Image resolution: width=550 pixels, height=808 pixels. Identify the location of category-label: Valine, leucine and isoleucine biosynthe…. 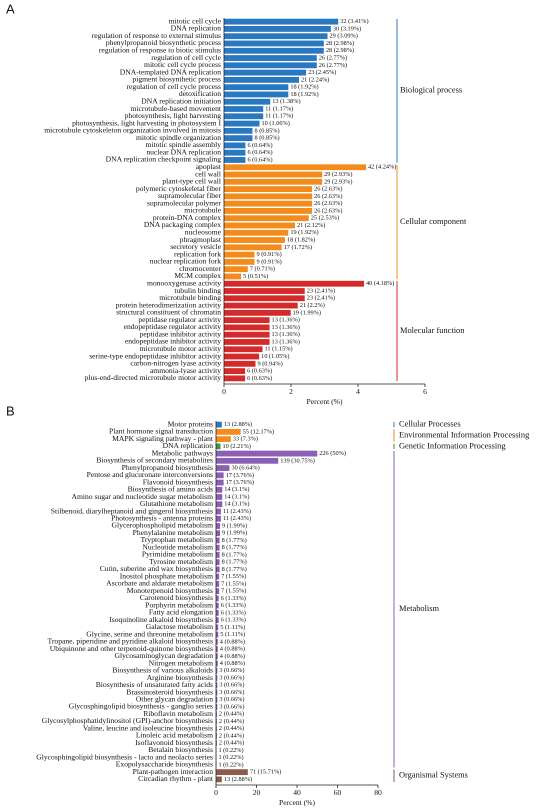
(148, 727).